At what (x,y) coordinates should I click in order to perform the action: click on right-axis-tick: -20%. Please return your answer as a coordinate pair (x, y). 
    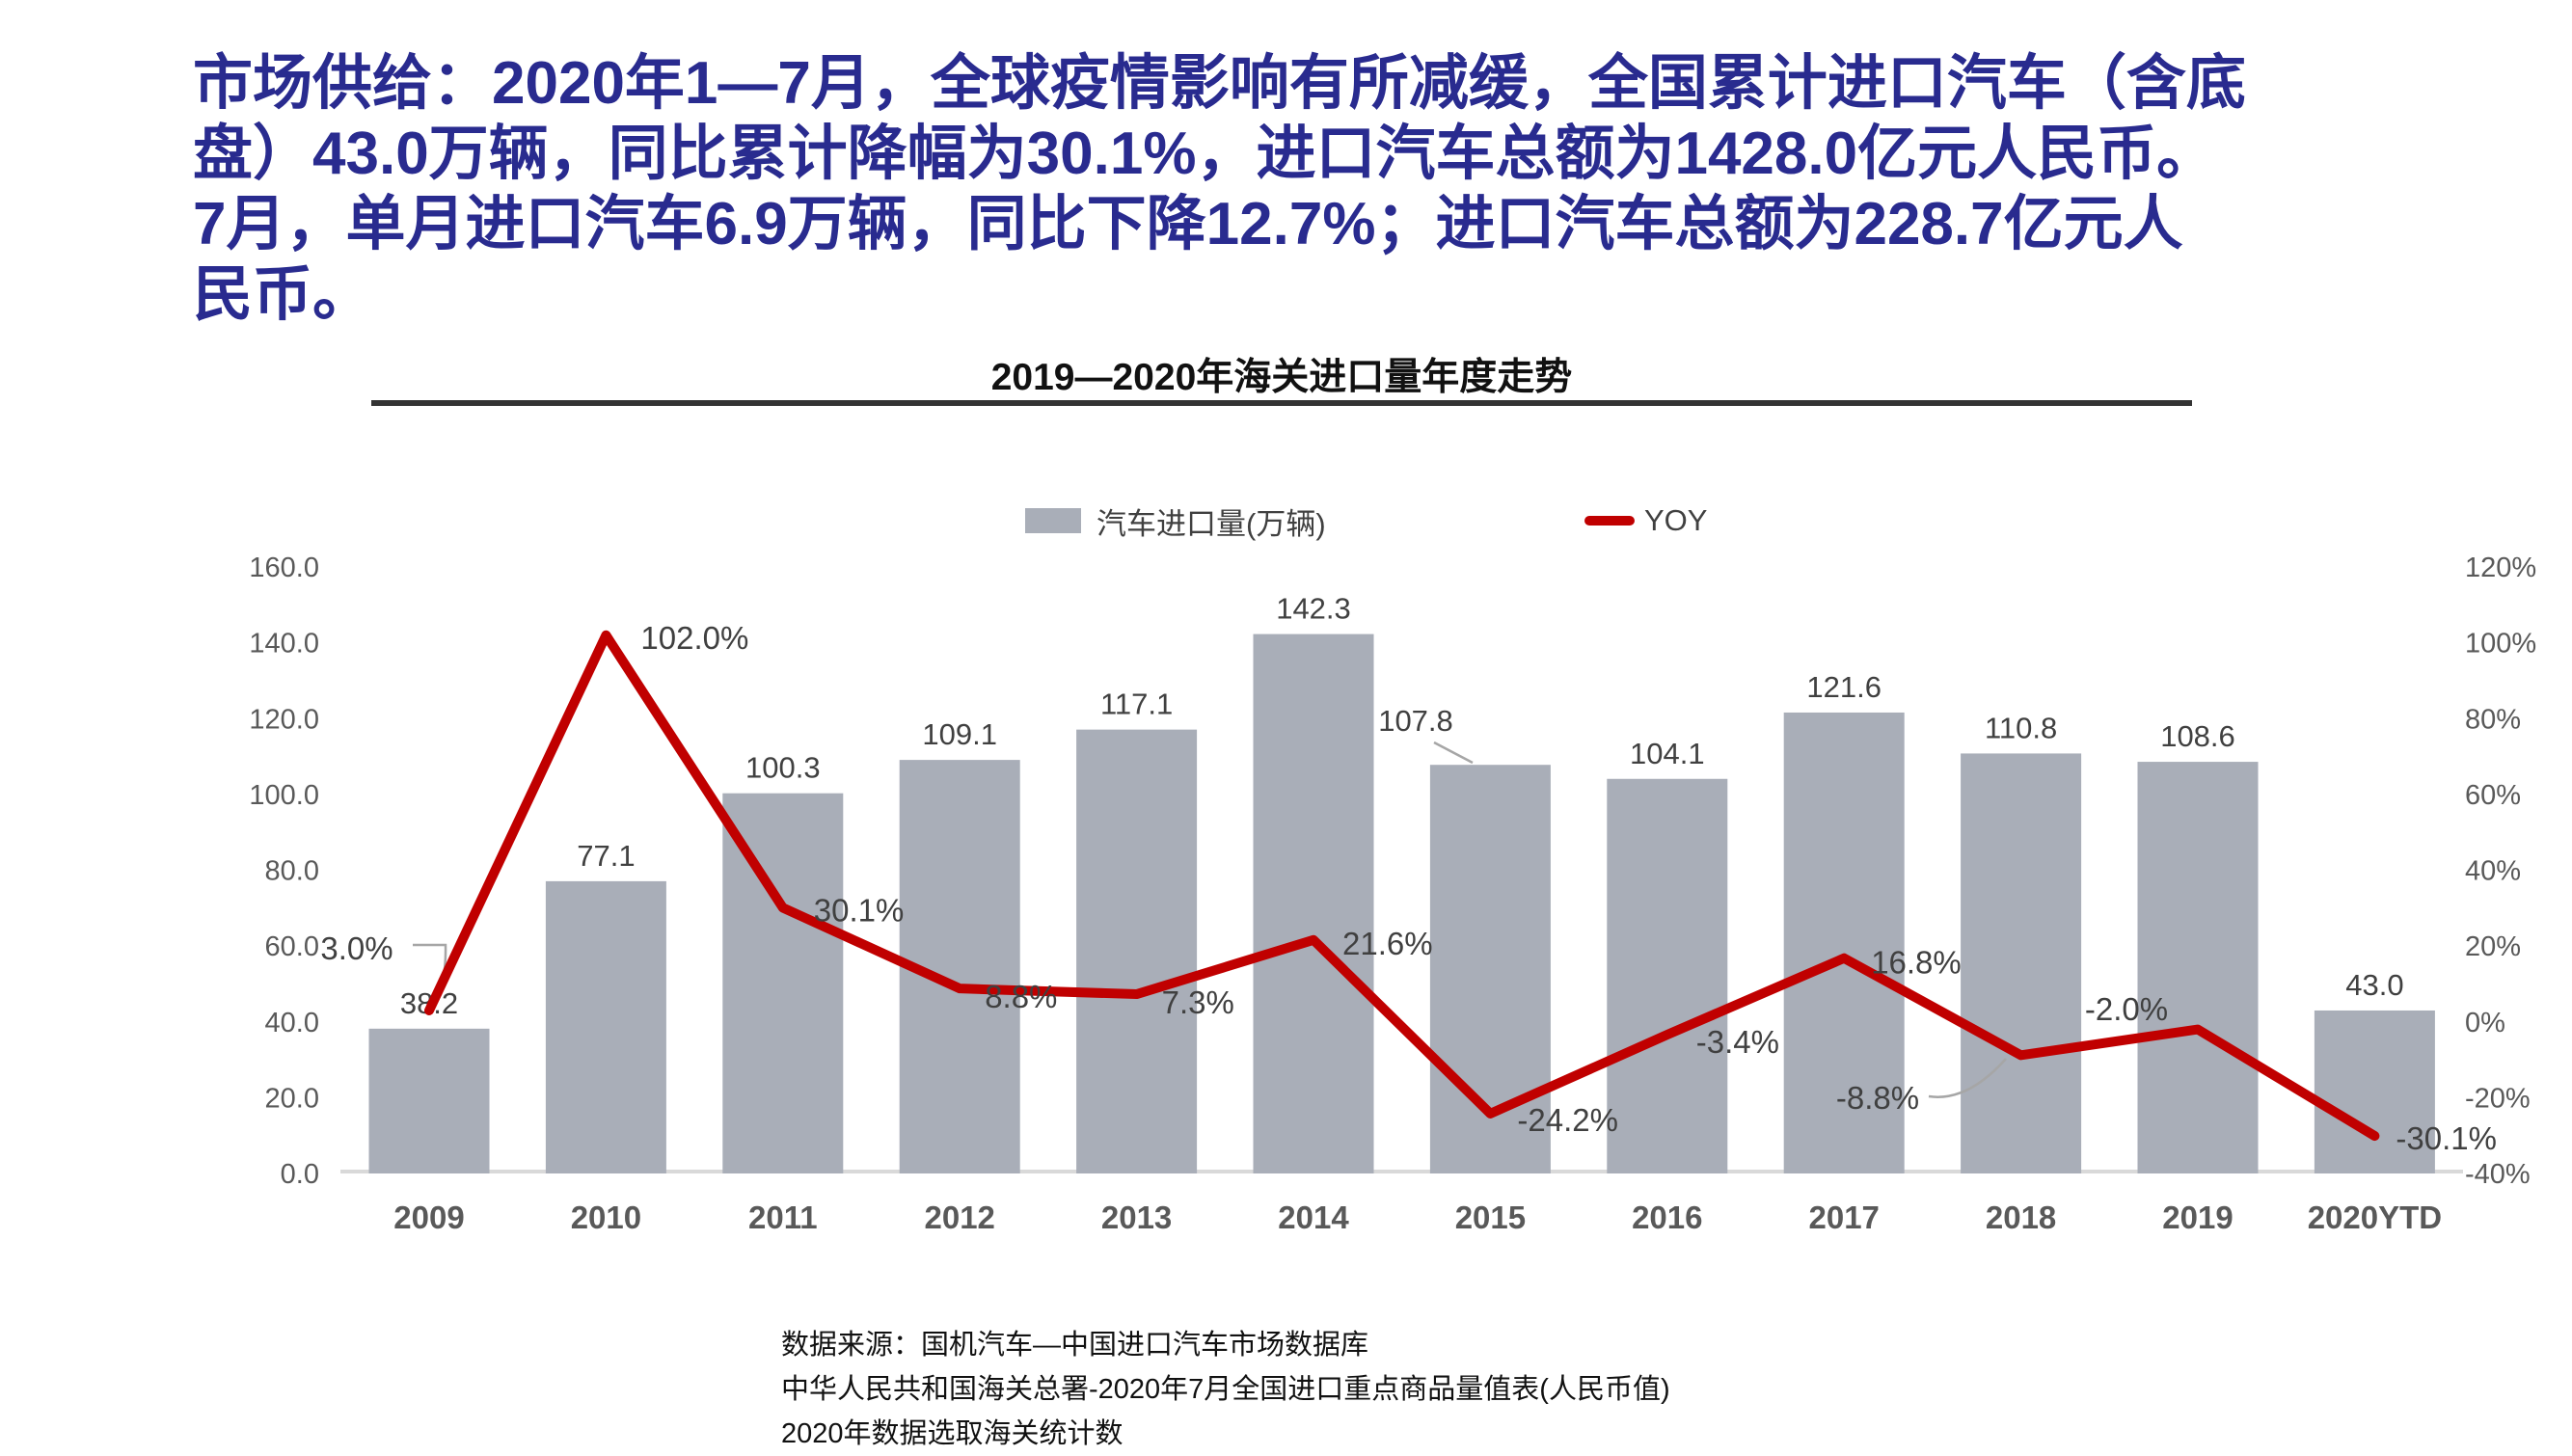
    Looking at the image, I should click on (2498, 1098).